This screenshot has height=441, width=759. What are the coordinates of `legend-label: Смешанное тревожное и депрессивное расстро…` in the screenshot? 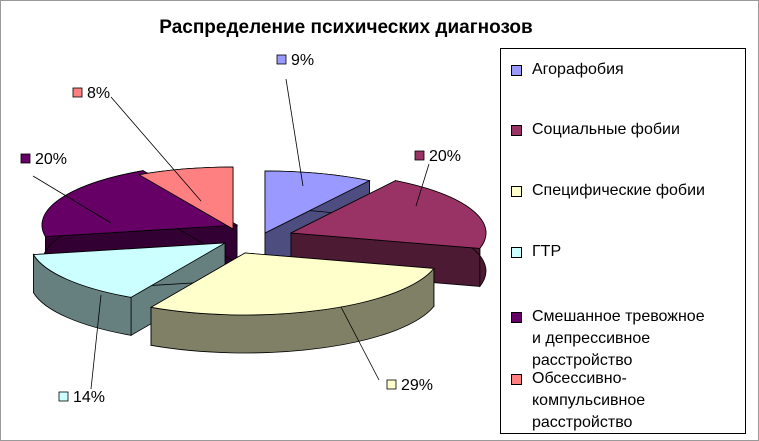 It's located at (618, 339).